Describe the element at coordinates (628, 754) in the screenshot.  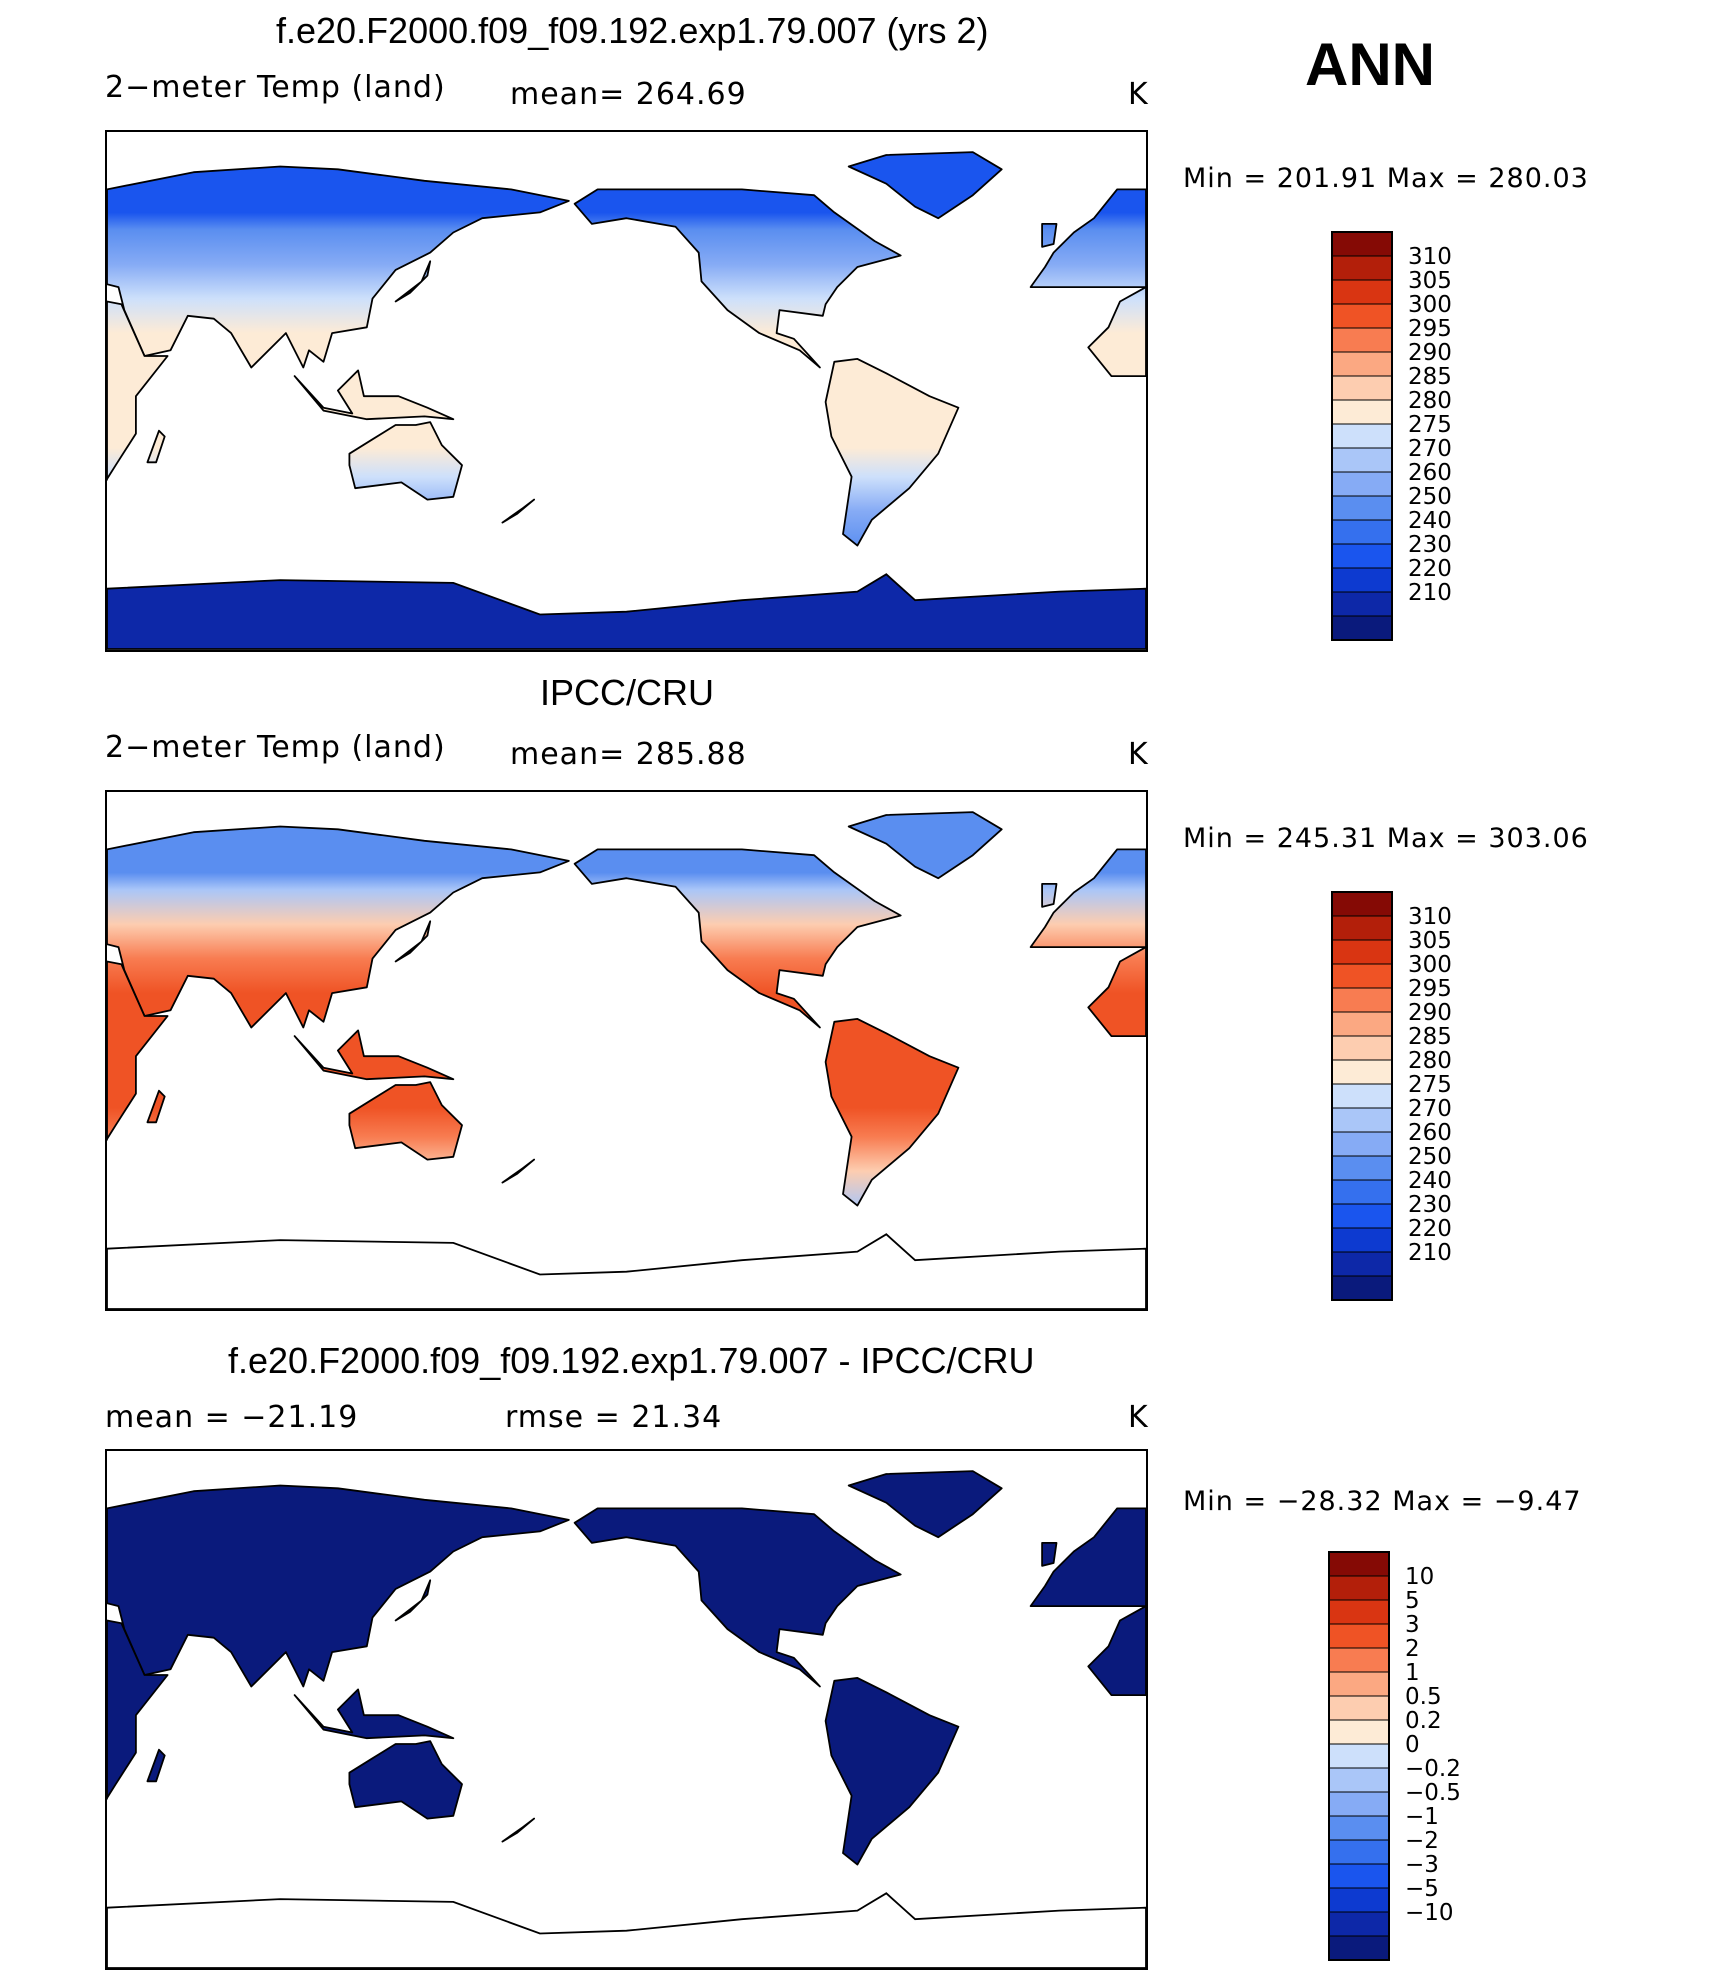
I see `panel-obs-mean-label: mean= 285.88` at that location.